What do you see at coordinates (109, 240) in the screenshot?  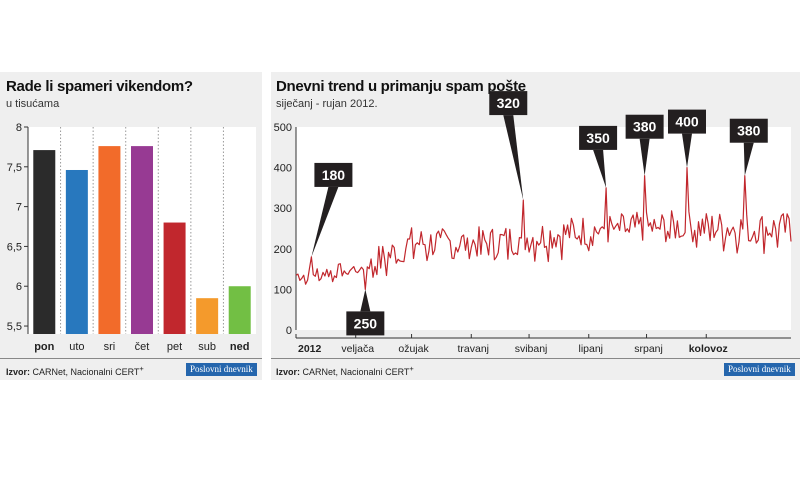 I see `bar-sri` at bounding box center [109, 240].